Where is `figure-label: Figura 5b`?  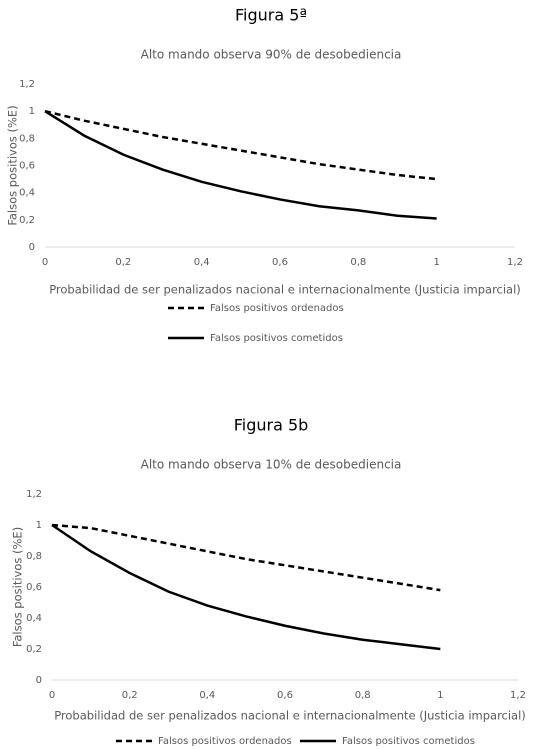 figure-label: Figura 5b is located at coordinates (271, 425).